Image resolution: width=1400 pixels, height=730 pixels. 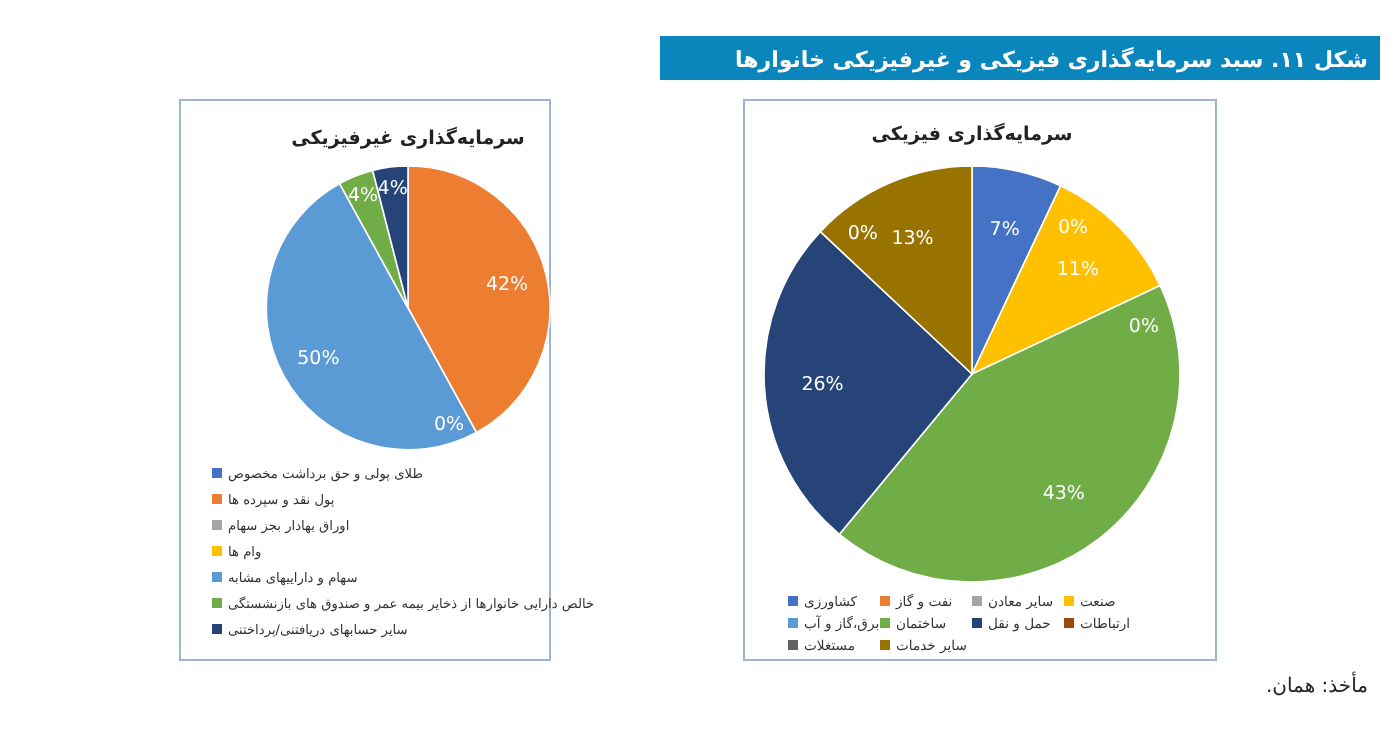 What do you see at coordinates (1063, 494) in the screenshot?
I see `data-label: 43%` at bounding box center [1063, 494].